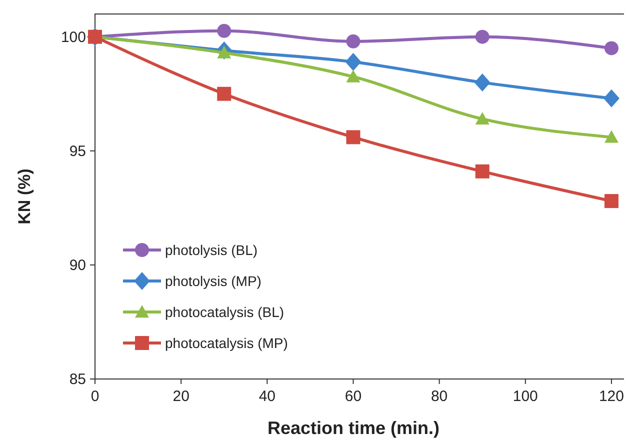 This screenshot has height=446, width=632. I want to click on x-tick-label: 20, so click(181, 396).